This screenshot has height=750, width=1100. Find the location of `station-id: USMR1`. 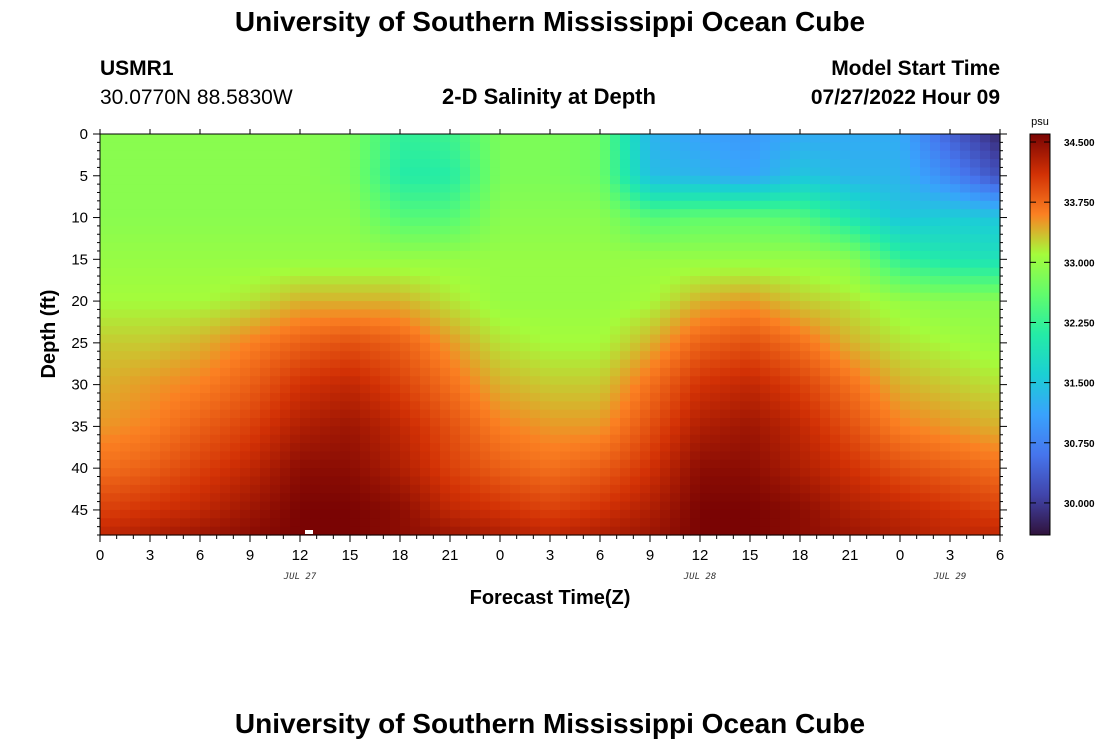

station-id: USMR1 is located at coordinates (137, 68).